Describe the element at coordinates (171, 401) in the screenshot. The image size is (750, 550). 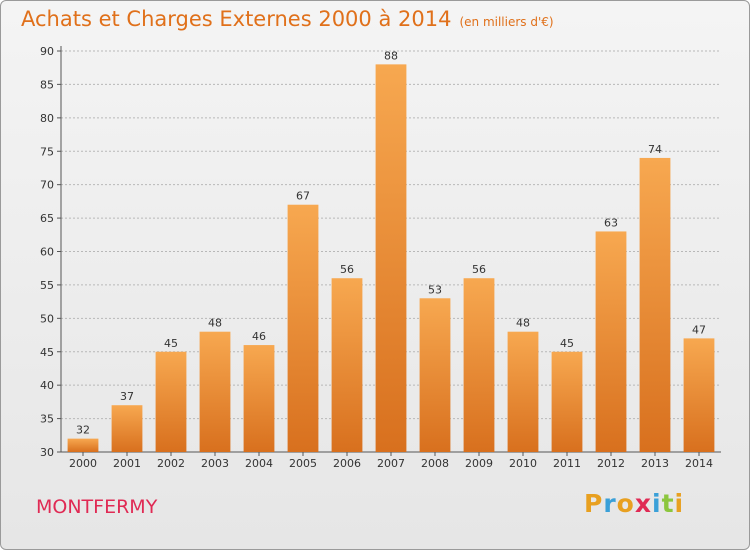
I see `bar-2002` at that location.